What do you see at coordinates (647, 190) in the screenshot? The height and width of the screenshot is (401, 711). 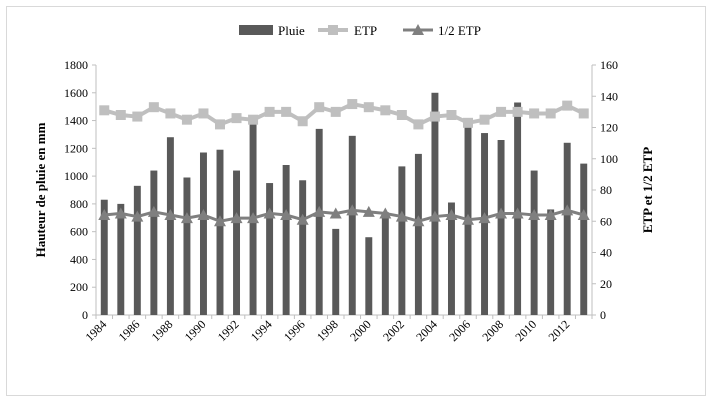 I see `y-axis-title-right: ETP et 1/2 ETP` at bounding box center [647, 190].